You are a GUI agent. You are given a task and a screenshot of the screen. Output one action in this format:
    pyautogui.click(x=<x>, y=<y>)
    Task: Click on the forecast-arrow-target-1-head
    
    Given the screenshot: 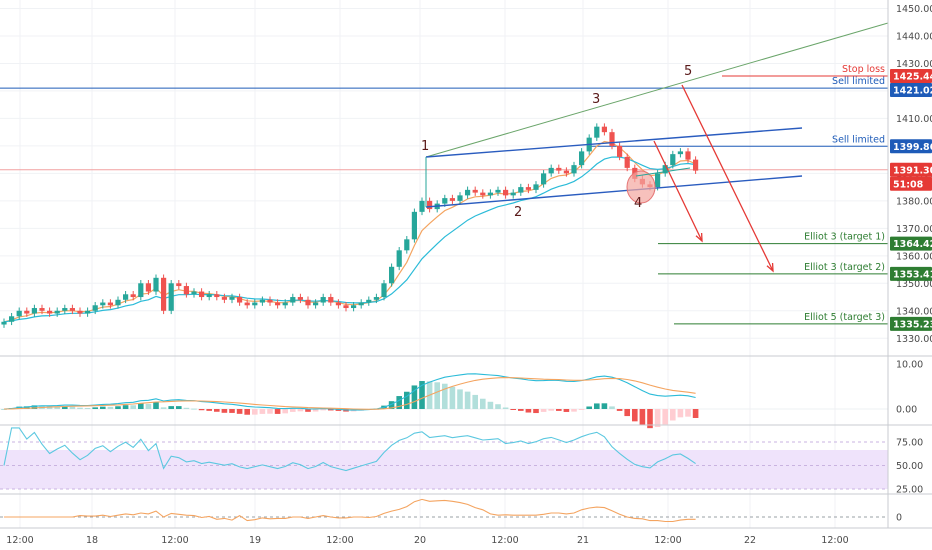 What is the action you would take?
    pyautogui.click(x=699, y=237)
    